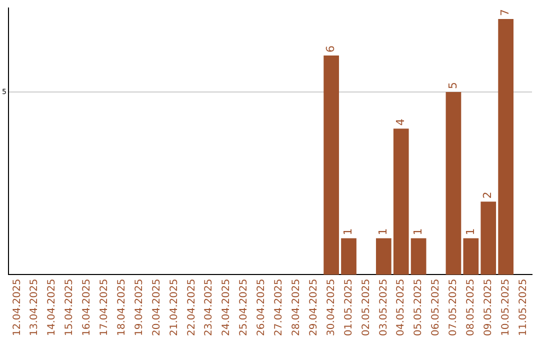  Describe the element at coordinates (454, 307) in the screenshot. I see `x-tick-label: 07.05.2025` at that location.